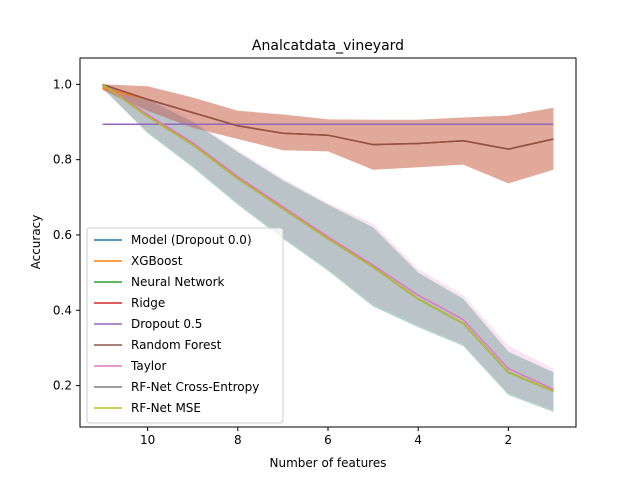 This screenshot has height=480, width=640. I want to click on band-xgboost, so click(328, 134).